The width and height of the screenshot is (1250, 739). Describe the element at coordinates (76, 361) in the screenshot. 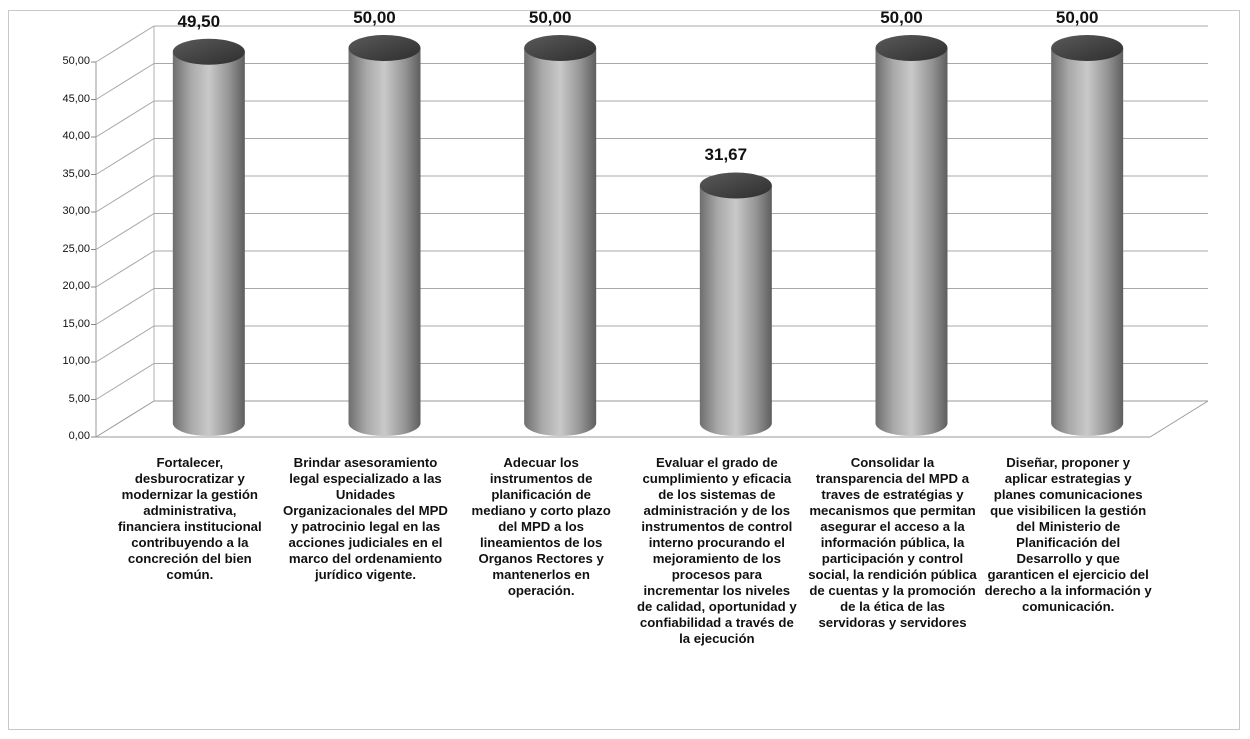

I see `y-tick-label: 10,00` at that location.